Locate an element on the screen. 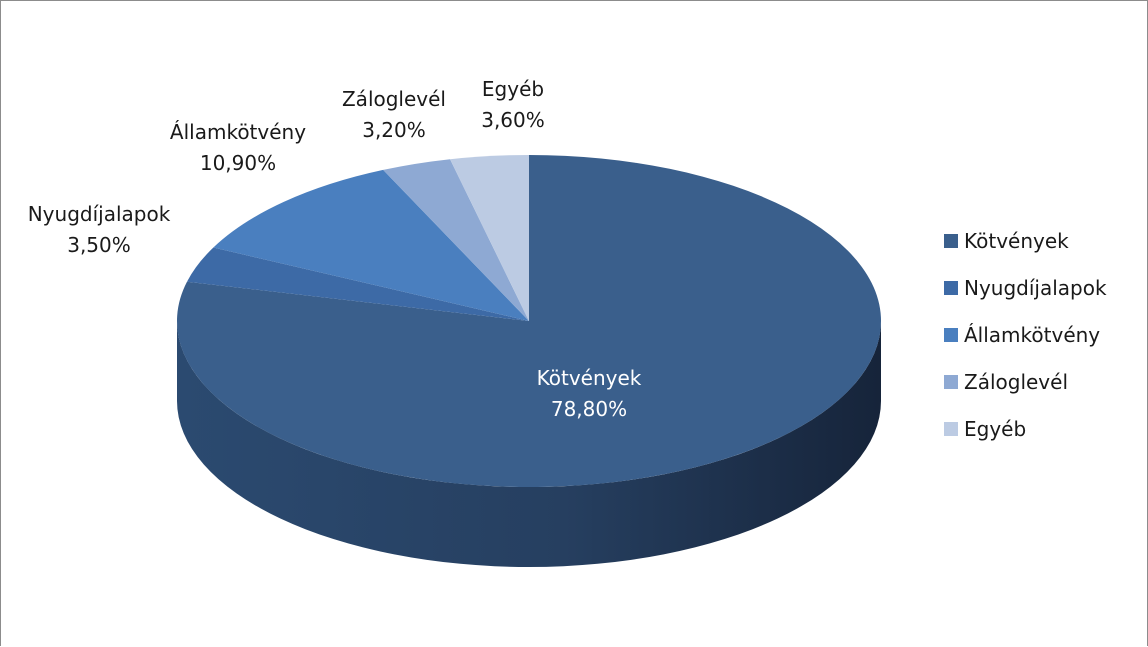 Image resolution: width=1148 pixels, height=647 pixels. data-label-allamkotveny: Államkötvény 10,90% is located at coordinates (238, 147).